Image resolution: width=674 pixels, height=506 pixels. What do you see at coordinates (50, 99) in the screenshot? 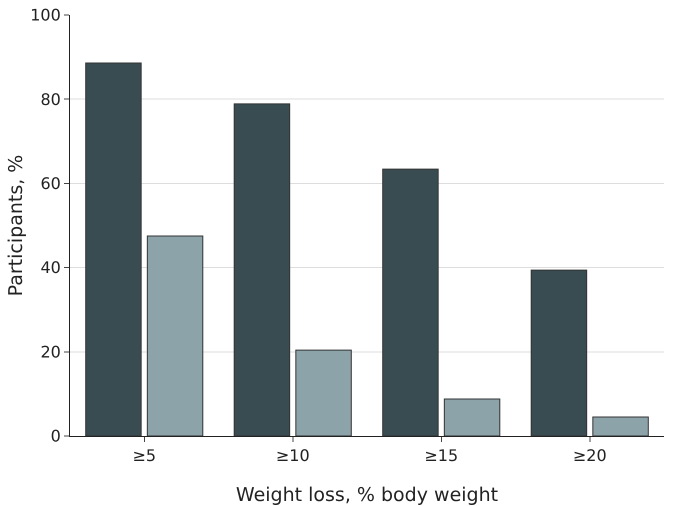
I see `y-tick-label: 80` at bounding box center [50, 99].